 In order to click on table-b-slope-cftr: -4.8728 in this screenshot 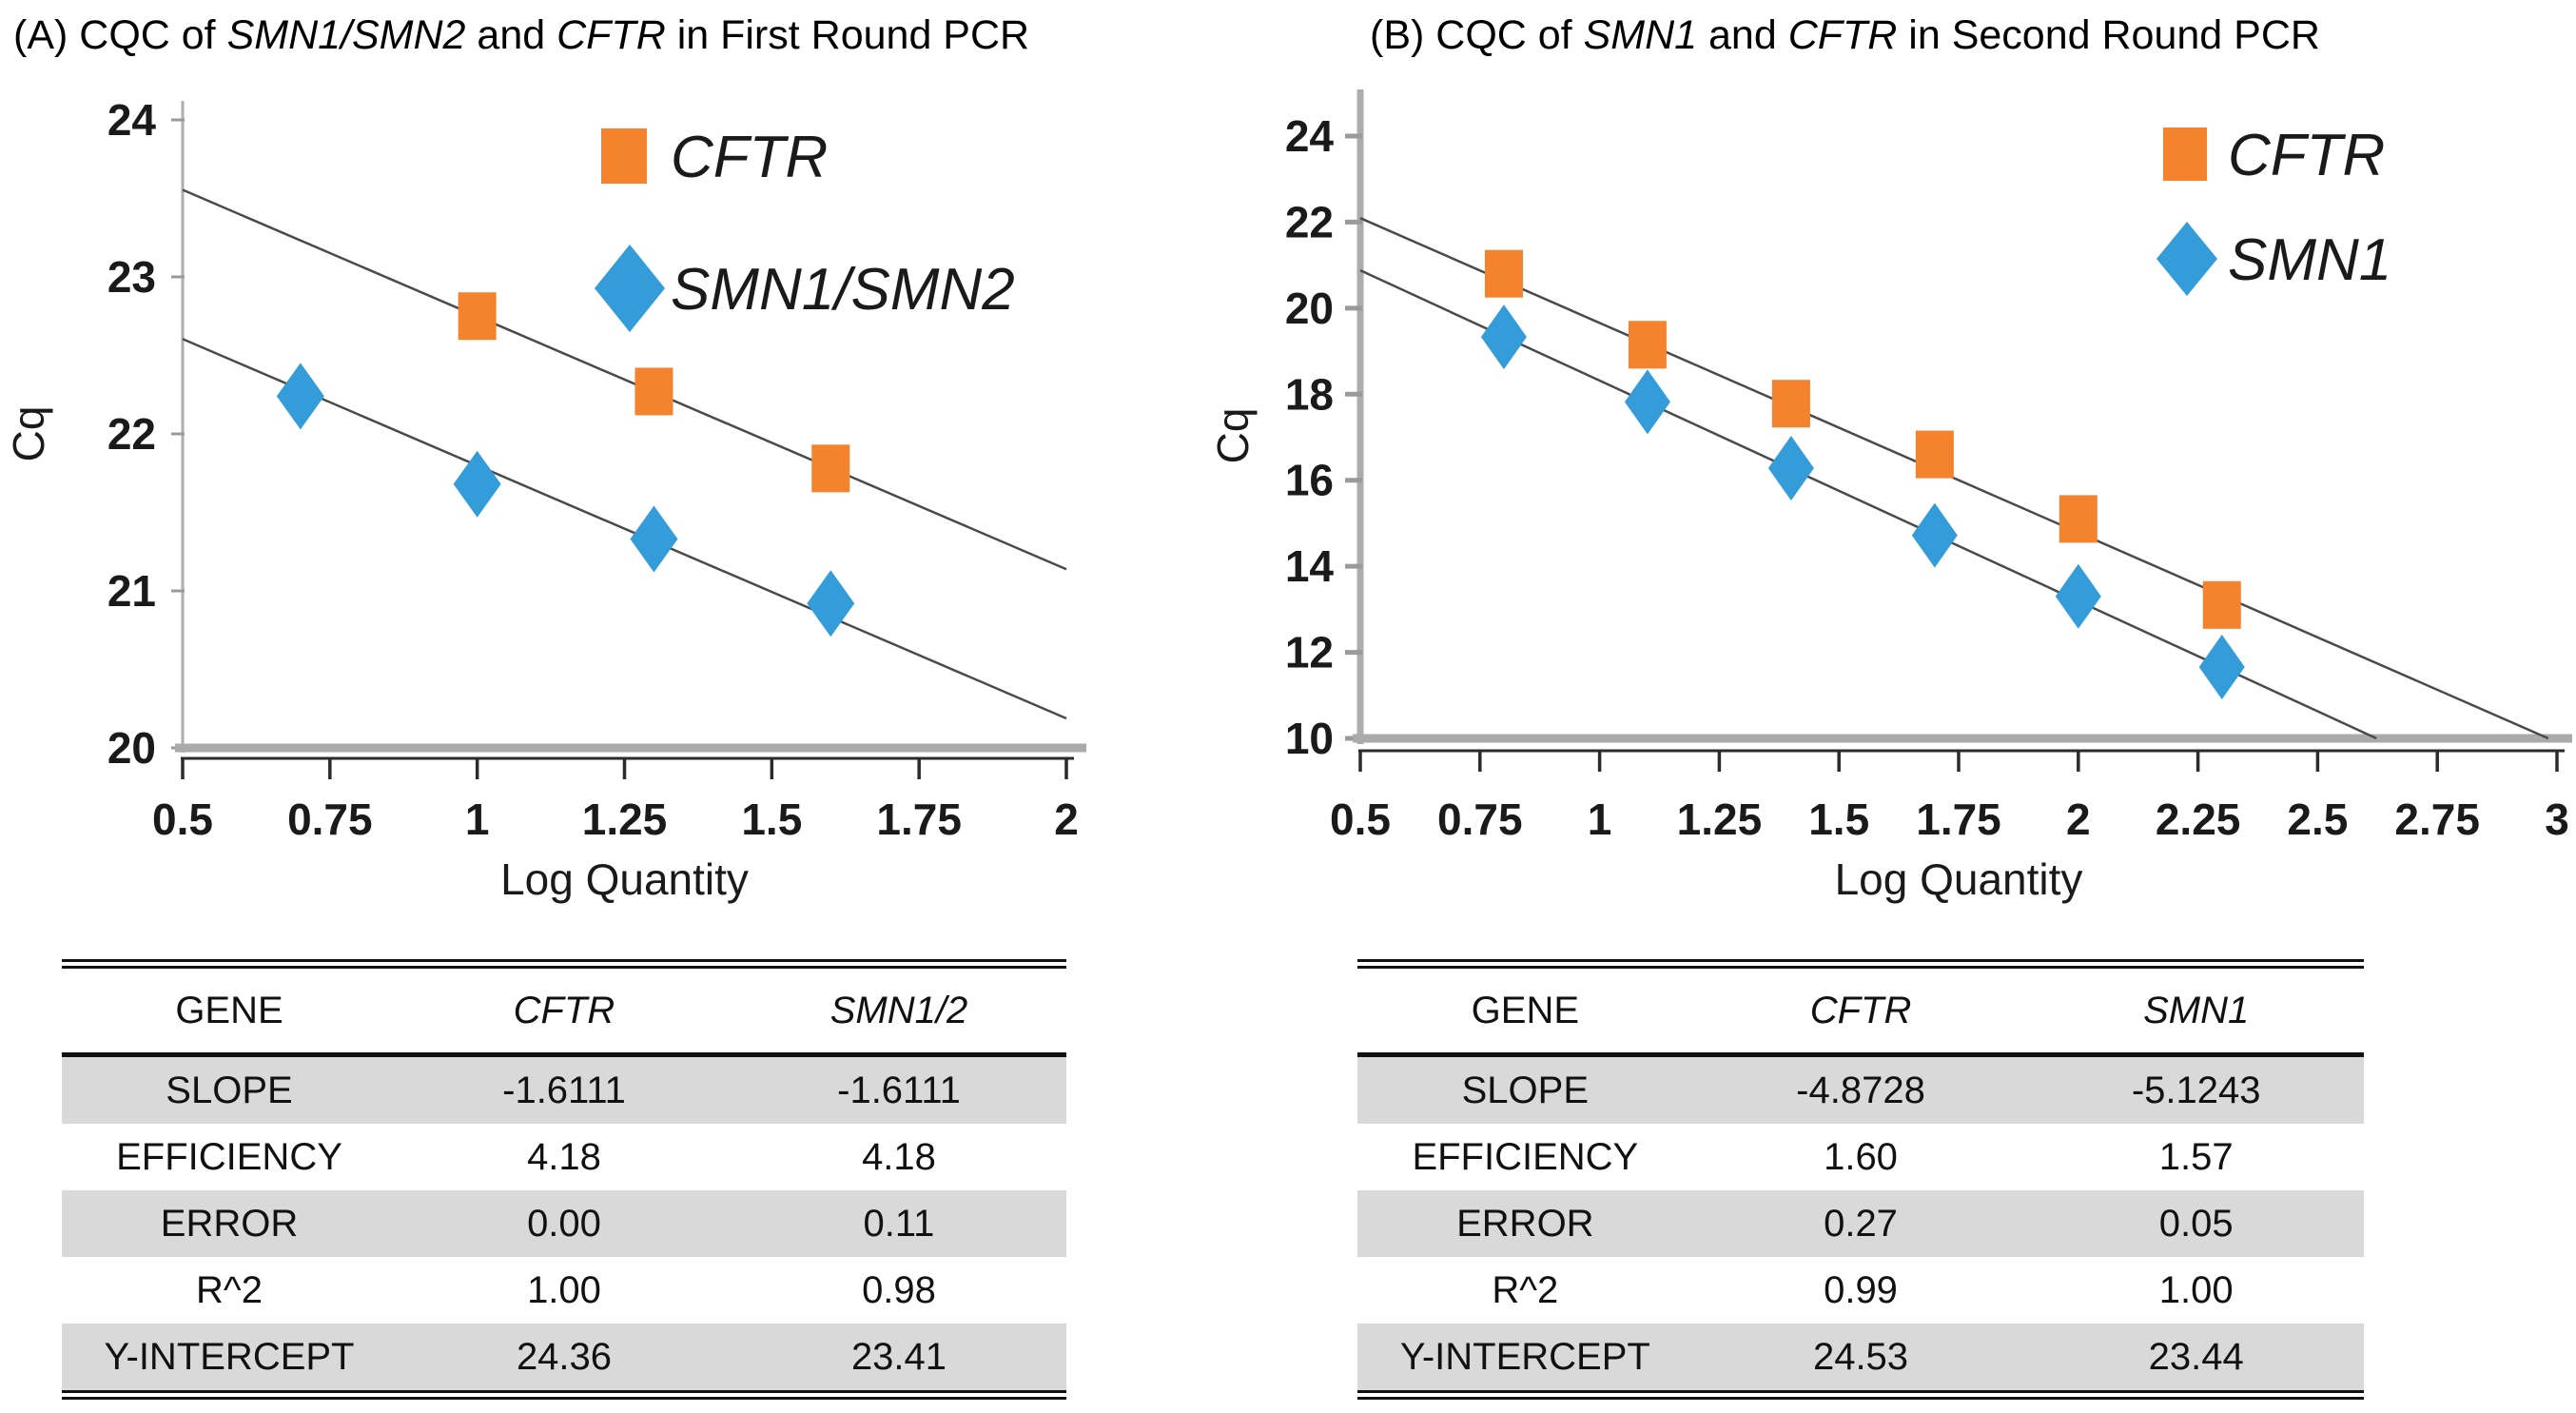, I will do `click(1861, 1090)`.